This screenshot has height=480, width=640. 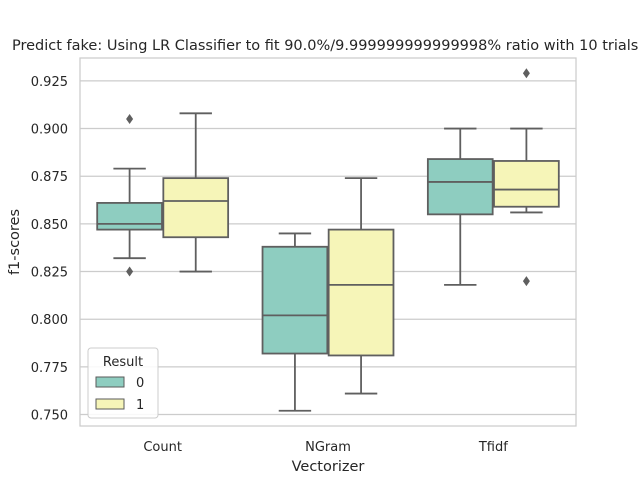 I want to click on y-tick-label: 0.750, so click(x=49, y=416).